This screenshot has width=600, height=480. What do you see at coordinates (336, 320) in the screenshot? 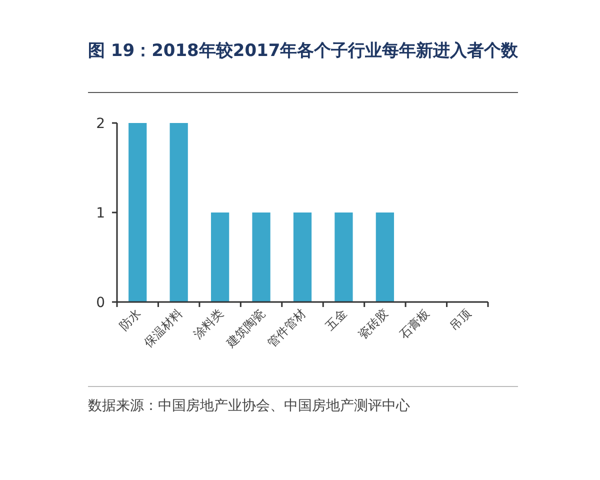
I see `x-tick-label: 五金` at bounding box center [336, 320].